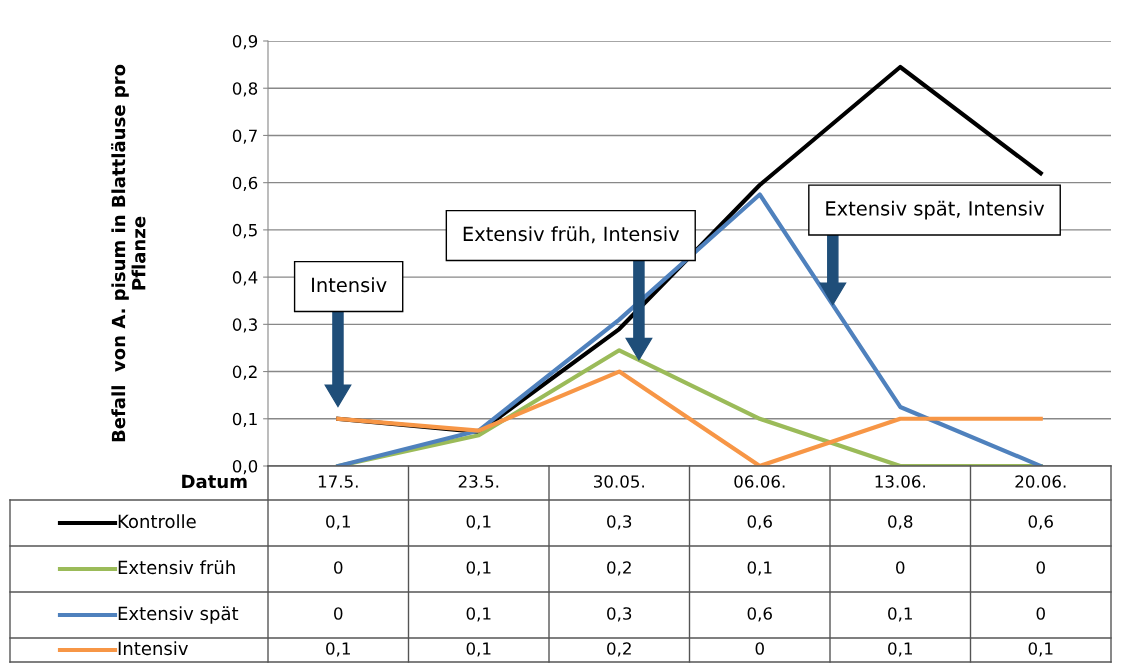  What do you see at coordinates (245, 278) in the screenshot?
I see `y-tick-label: 0,4` at bounding box center [245, 278].